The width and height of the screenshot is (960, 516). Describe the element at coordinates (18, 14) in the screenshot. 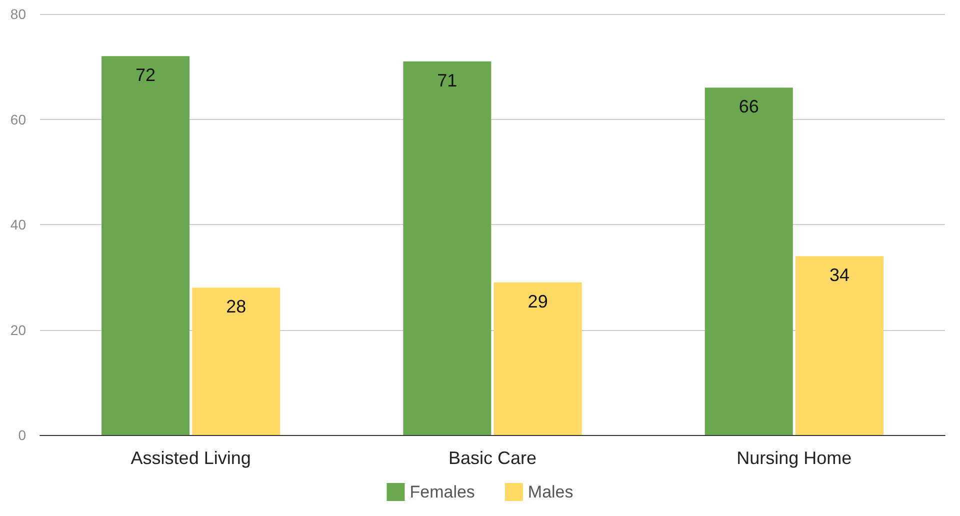

I see `y-tick-label: 80` at that location.